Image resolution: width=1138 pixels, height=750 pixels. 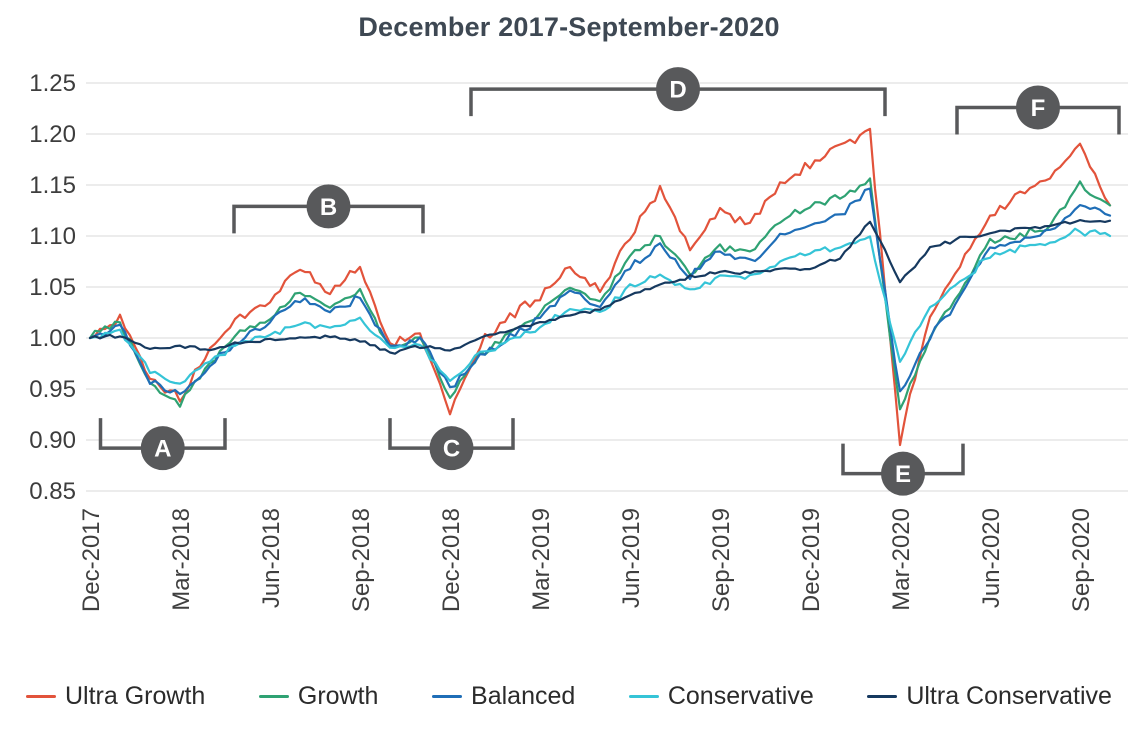 I want to click on x-tick-label: Mar-2018, so click(x=181, y=559).